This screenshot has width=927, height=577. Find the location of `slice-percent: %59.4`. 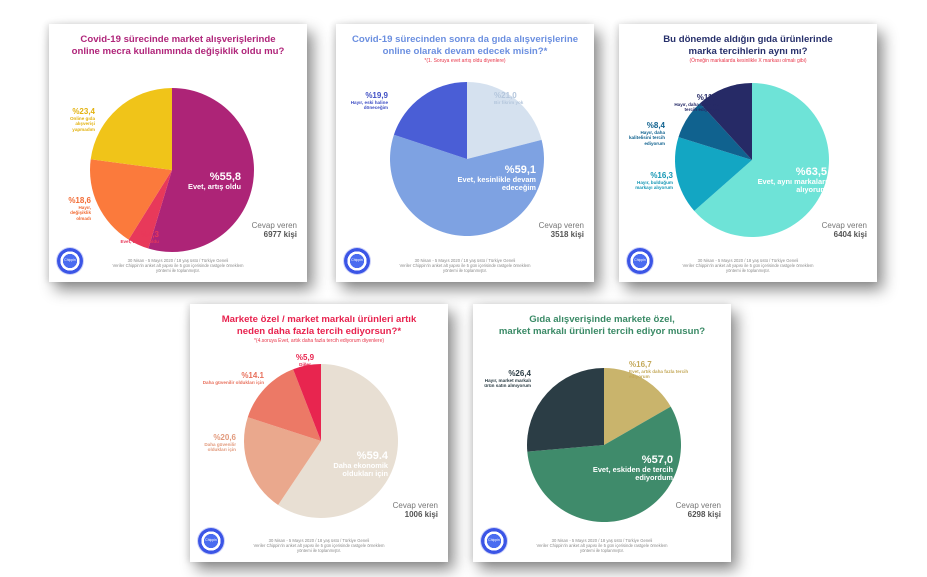

slice-percent: %59.4 is located at coordinates (372, 456).